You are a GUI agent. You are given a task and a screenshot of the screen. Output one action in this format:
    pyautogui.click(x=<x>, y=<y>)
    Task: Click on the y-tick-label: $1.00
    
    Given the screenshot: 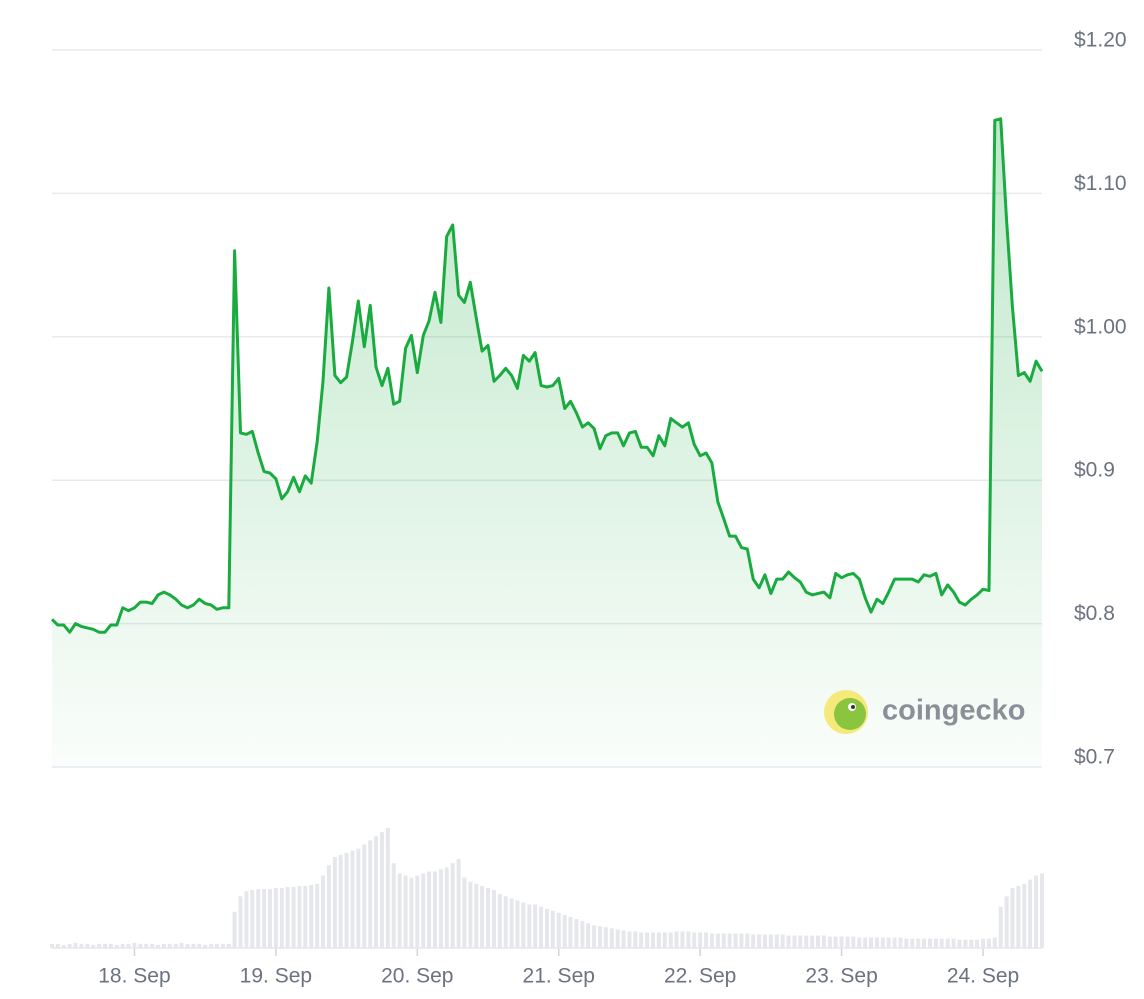 What is the action you would take?
    pyautogui.click(x=1100, y=326)
    